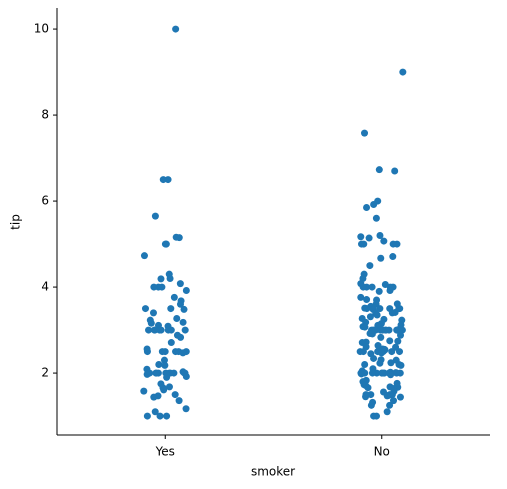 The width and height of the screenshot is (507, 489). What do you see at coordinates (45, 287) in the screenshot?
I see `y-tick-label: 4` at bounding box center [45, 287].